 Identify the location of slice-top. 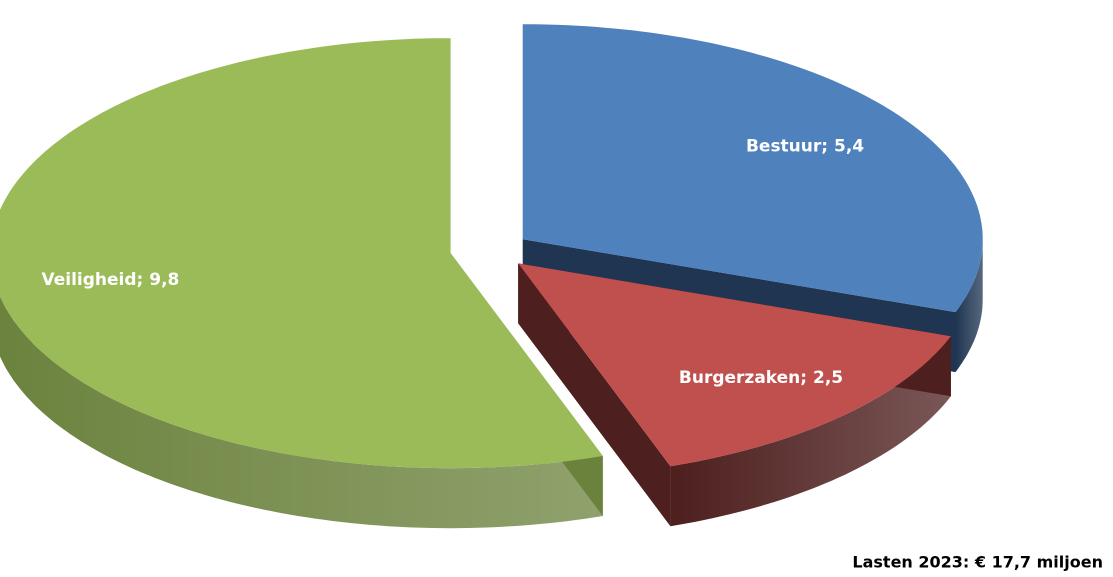
(734, 365).